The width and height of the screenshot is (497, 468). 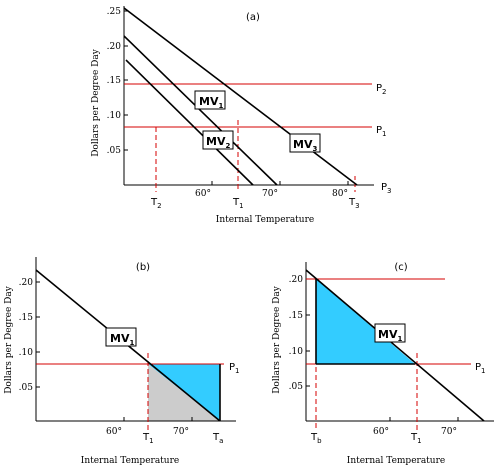 What do you see at coordinates (400, 267) in the screenshot?
I see `panel-c-label: (c)` at bounding box center [400, 267].